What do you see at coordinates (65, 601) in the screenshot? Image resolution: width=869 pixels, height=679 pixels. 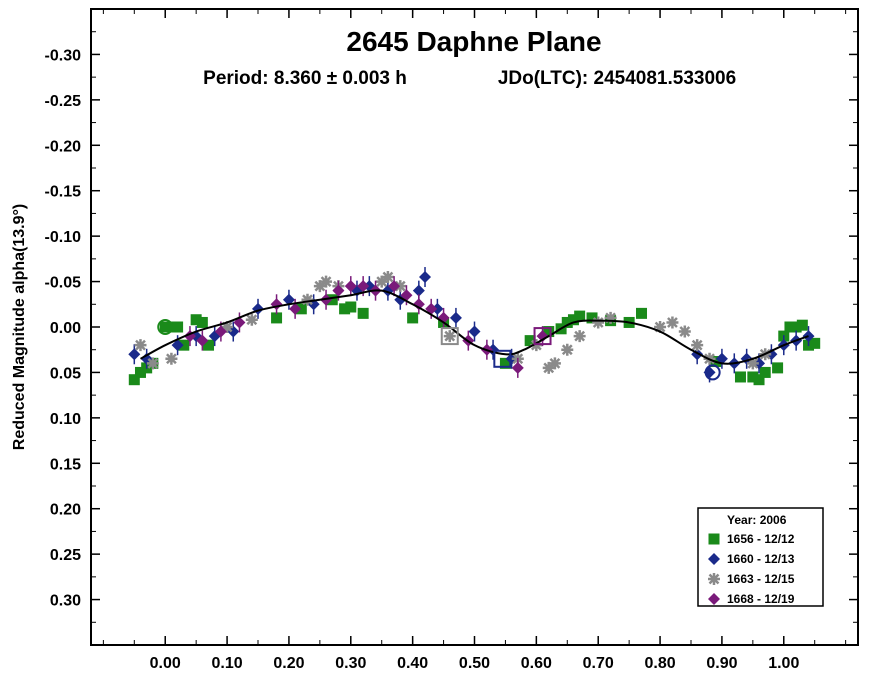 I see `y-tick-label: 0.30` at bounding box center [65, 601].